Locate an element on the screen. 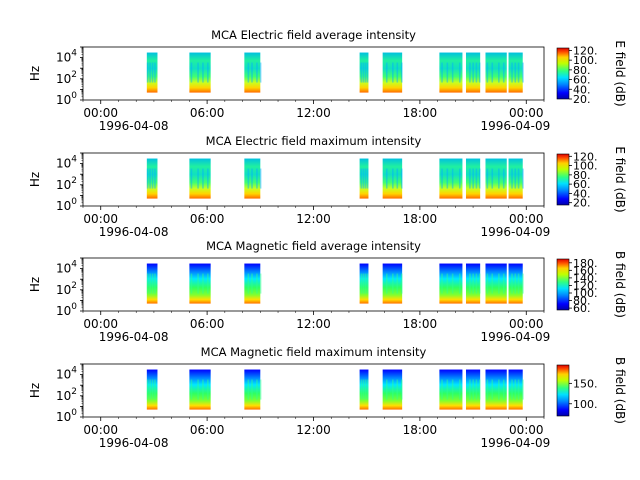 The image size is (640, 480). panel-title: MCA Electric field average intensity is located at coordinates (313, 35).